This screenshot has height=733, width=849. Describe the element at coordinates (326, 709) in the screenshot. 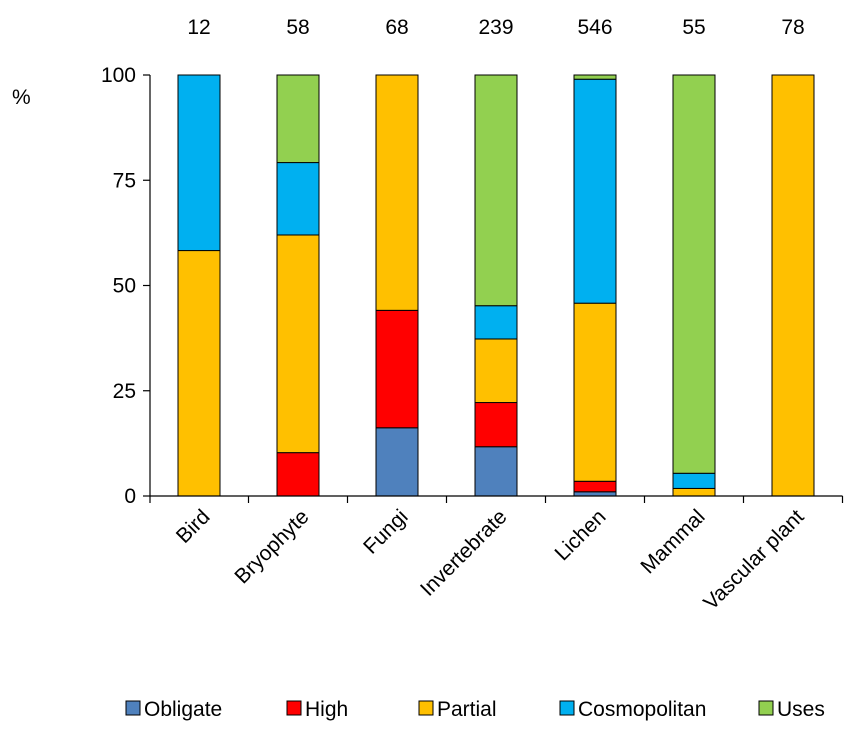

I see `legend-label-high: High` at that location.